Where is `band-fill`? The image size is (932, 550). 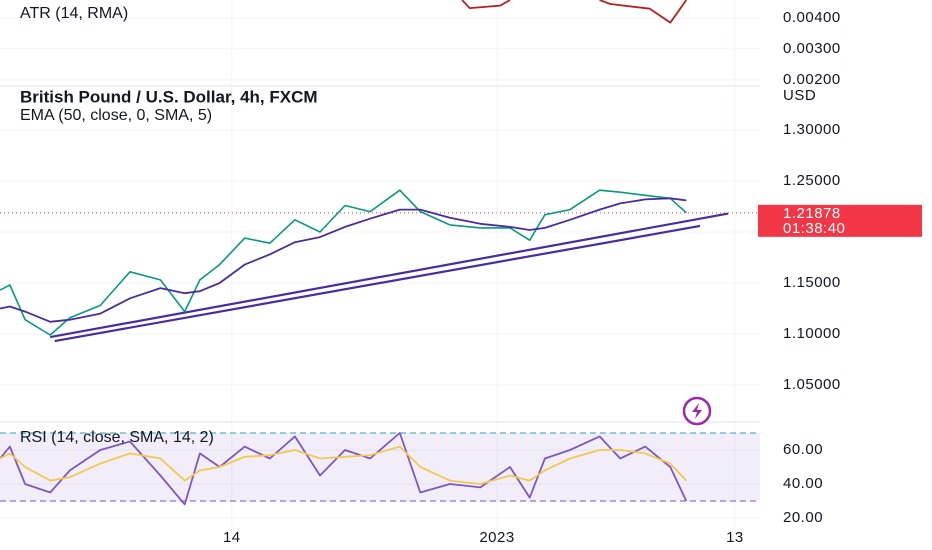
band-fill is located at coordinates (380, 467).